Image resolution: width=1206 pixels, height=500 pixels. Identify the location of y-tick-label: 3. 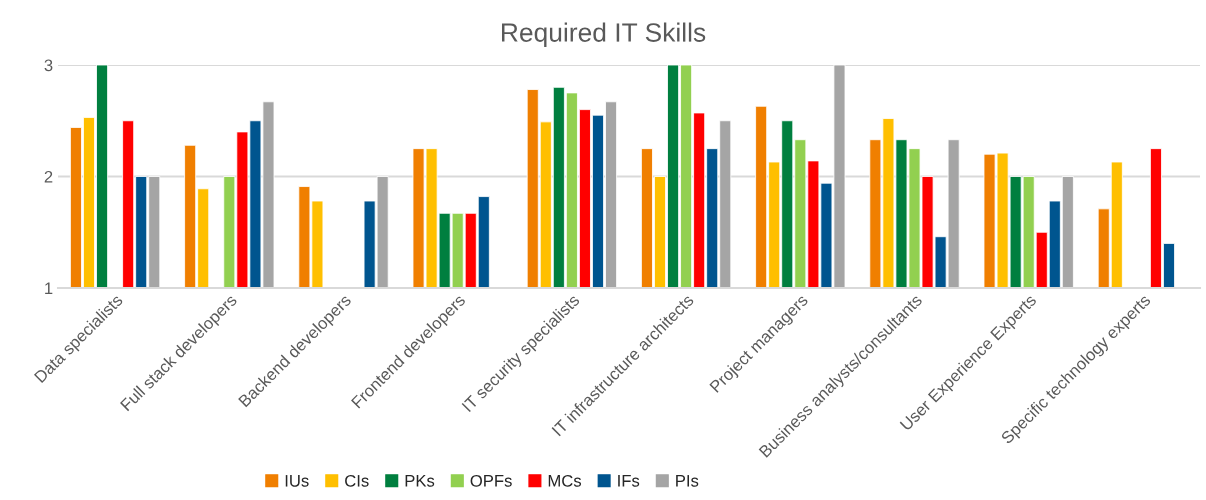
(48, 65).